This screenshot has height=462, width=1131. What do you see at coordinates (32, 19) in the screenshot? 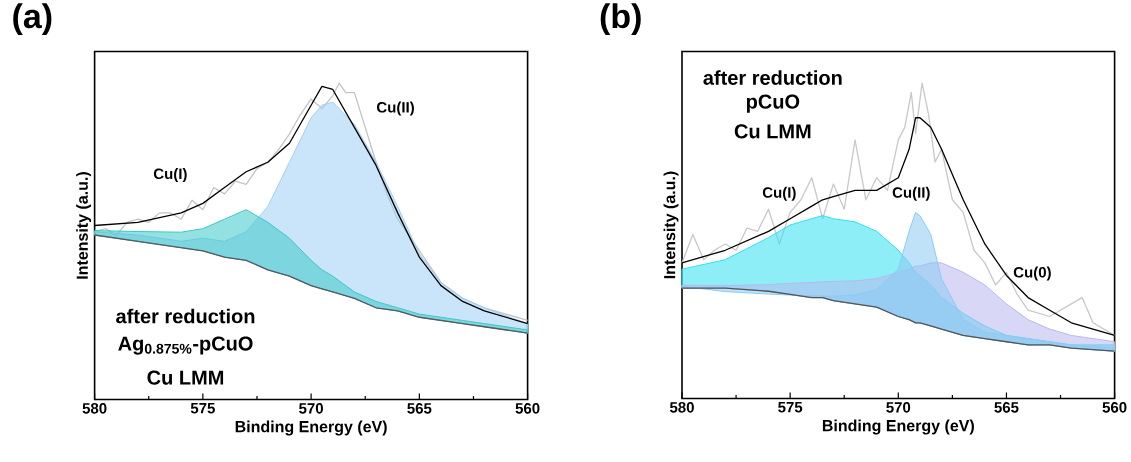
I see `chart-title: (a)` at bounding box center [32, 19].